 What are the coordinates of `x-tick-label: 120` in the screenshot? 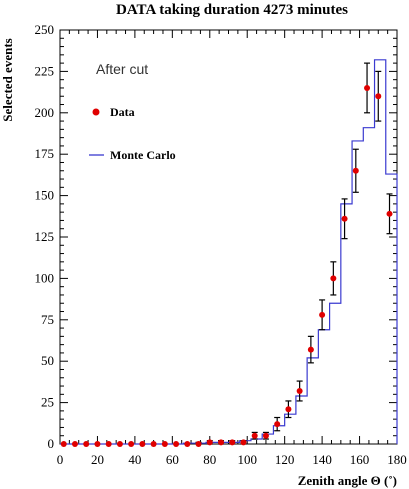 It's located at (285, 459).